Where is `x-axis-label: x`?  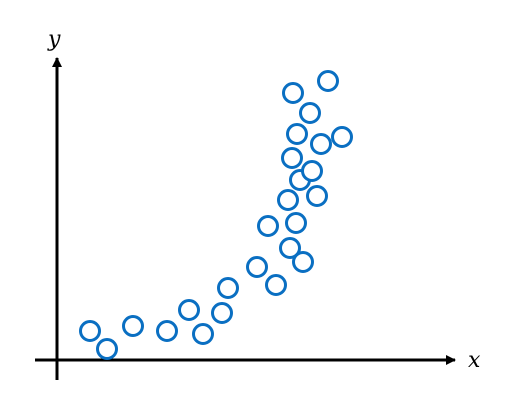
x-axis-label: x is located at coordinates (474, 360).